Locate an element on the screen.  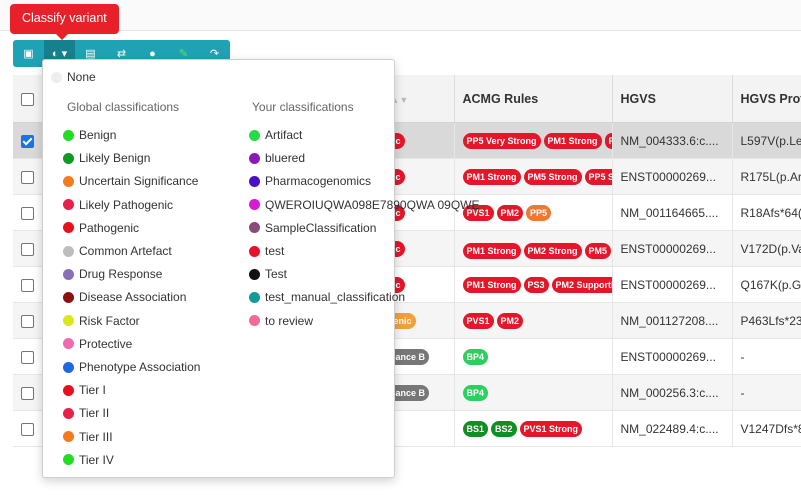
classification-option: Benign is located at coordinates (89, 135).